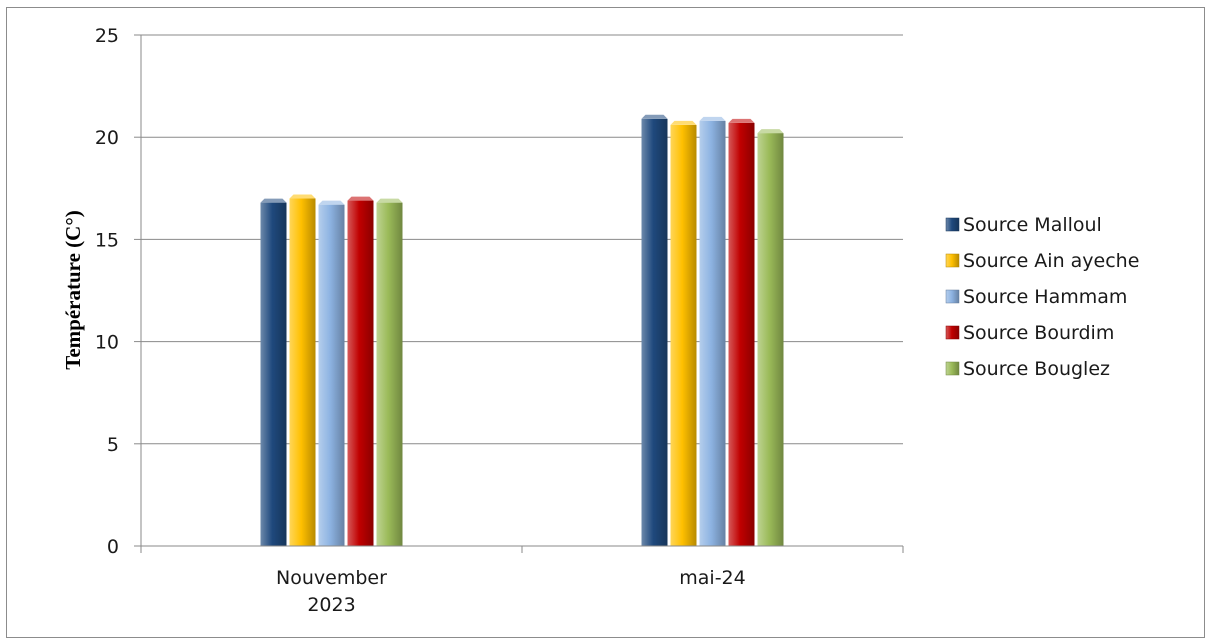 This screenshot has width=1213, height=642. What do you see at coordinates (1038, 333) in the screenshot?
I see `legend-label: Source Bourdim` at bounding box center [1038, 333].